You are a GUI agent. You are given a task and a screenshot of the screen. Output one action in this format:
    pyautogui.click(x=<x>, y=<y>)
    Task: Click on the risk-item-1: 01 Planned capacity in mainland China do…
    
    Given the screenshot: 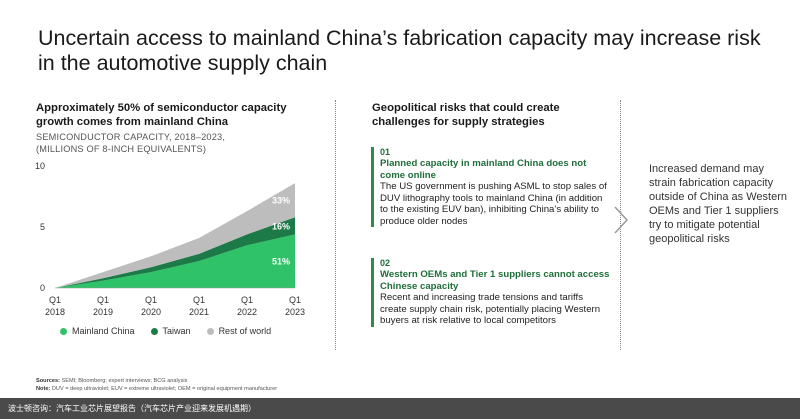 What is the action you would take?
    pyautogui.click(x=490, y=187)
    